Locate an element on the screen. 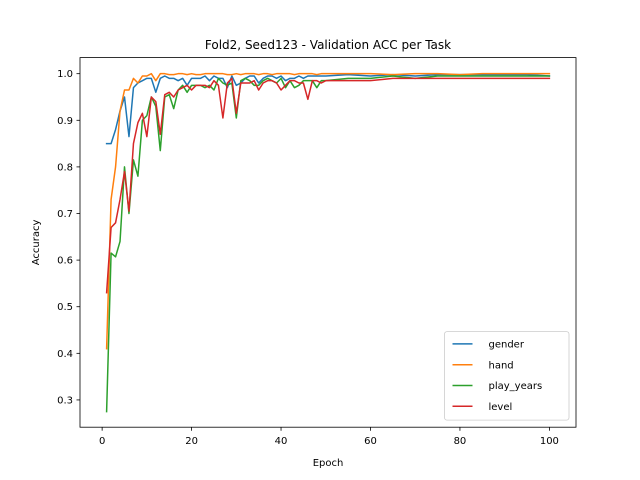  y-tick-label: 0.3 is located at coordinates (65, 400).